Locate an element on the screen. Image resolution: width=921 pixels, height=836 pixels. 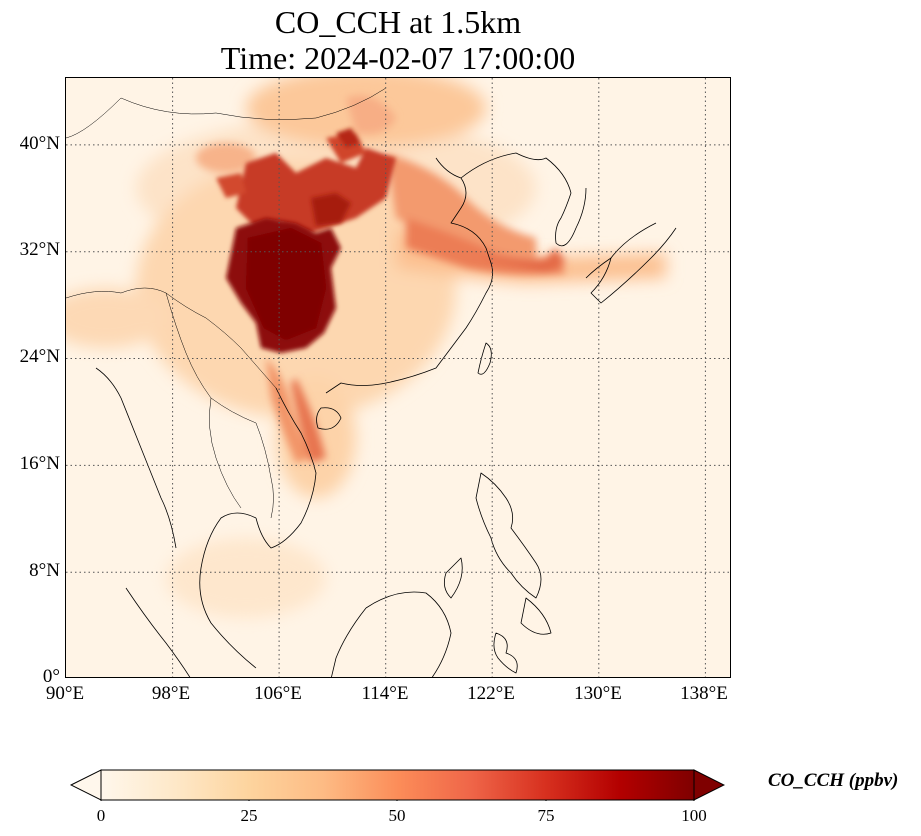
lon-tick-label: 90°E is located at coordinates (65, 693).